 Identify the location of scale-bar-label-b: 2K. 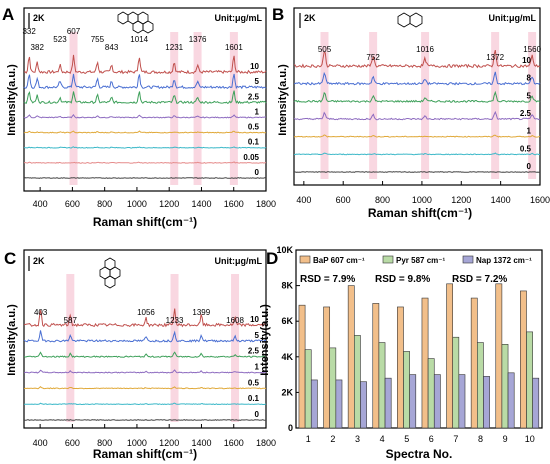
(310, 18).